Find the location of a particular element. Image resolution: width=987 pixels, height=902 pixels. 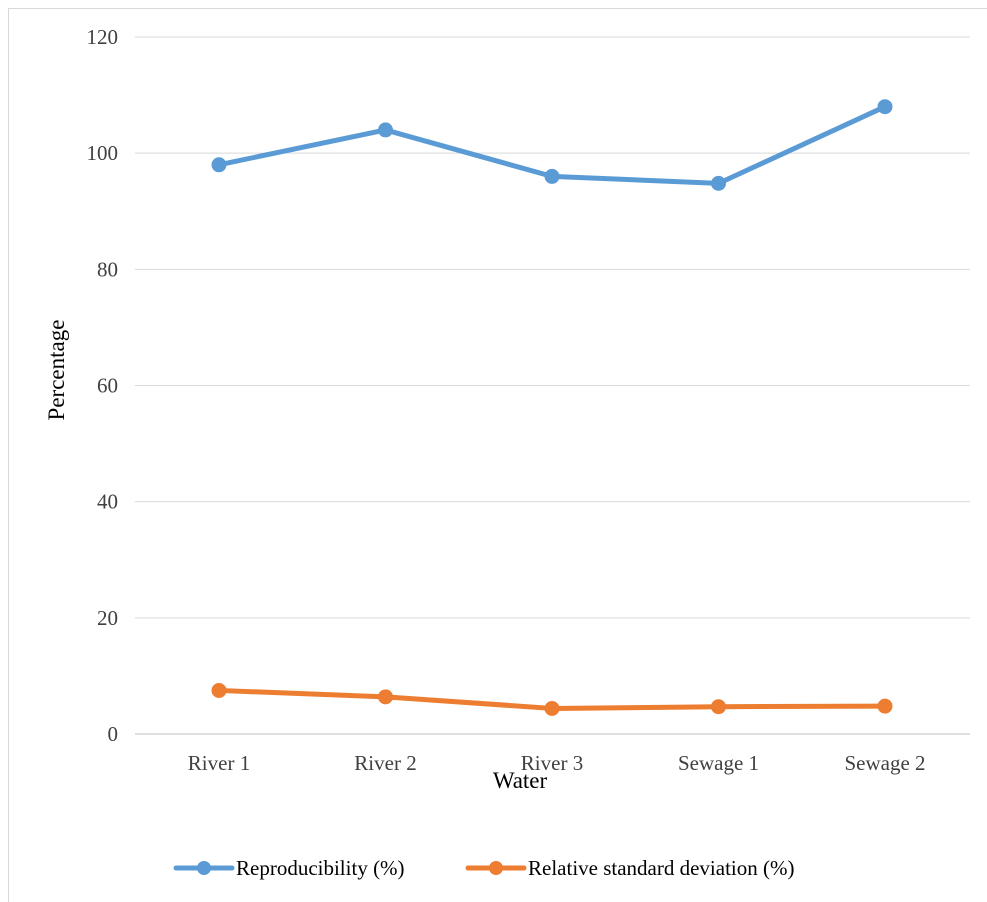

x-tick-label: Sewage 2 is located at coordinates (884, 763).